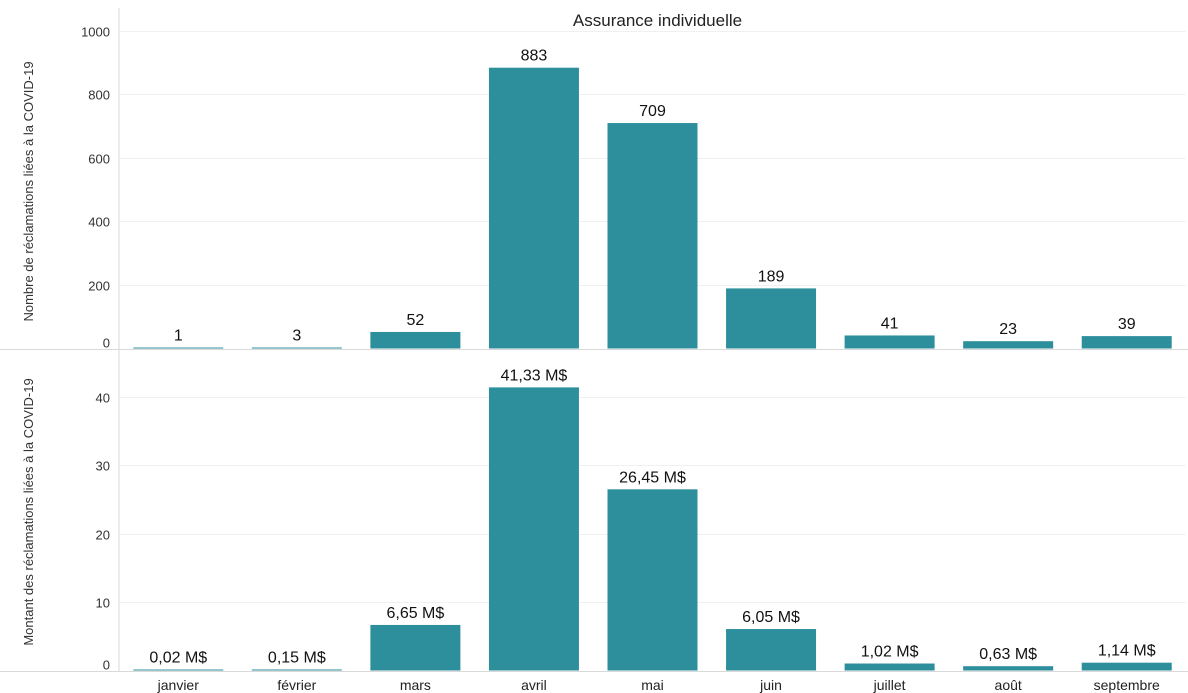 This screenshot has width=1188, height=693. Describe the element at coordinates (534, 375) in the screenshot. I see `data-label: 41,33 M$` at that location.